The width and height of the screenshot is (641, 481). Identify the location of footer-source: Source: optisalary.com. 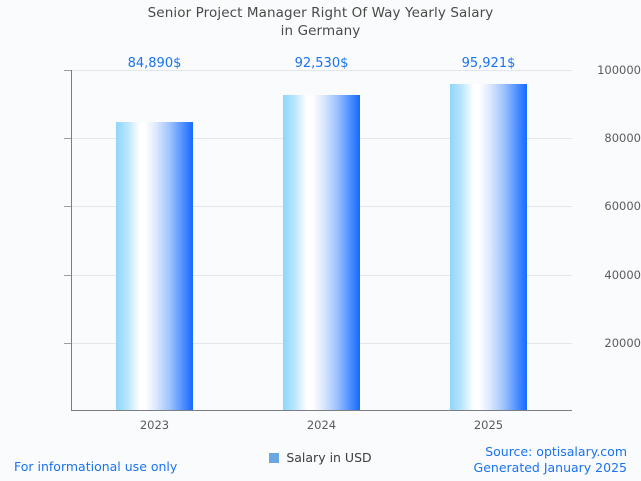
(556, 451).